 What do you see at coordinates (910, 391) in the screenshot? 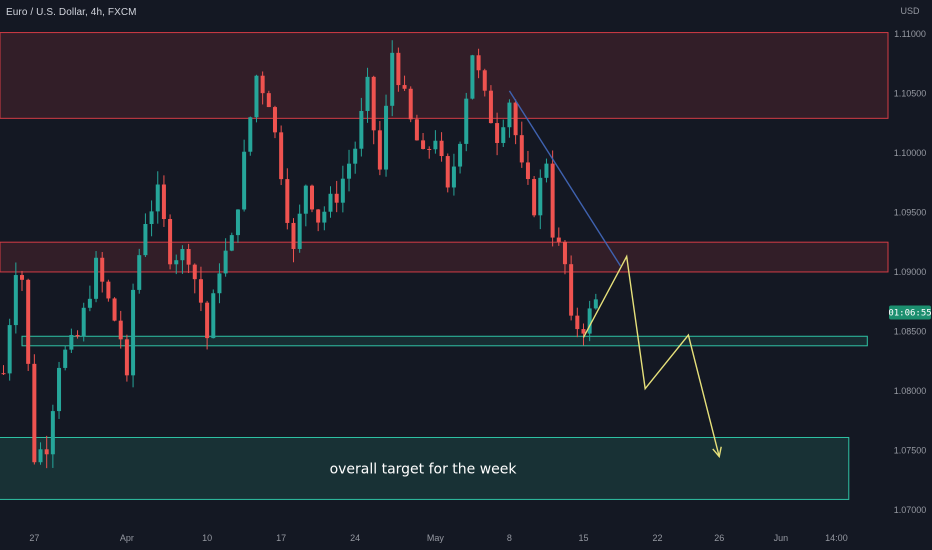
I see `y-tick-label: 1.08000` at bounding box center [910, 391].